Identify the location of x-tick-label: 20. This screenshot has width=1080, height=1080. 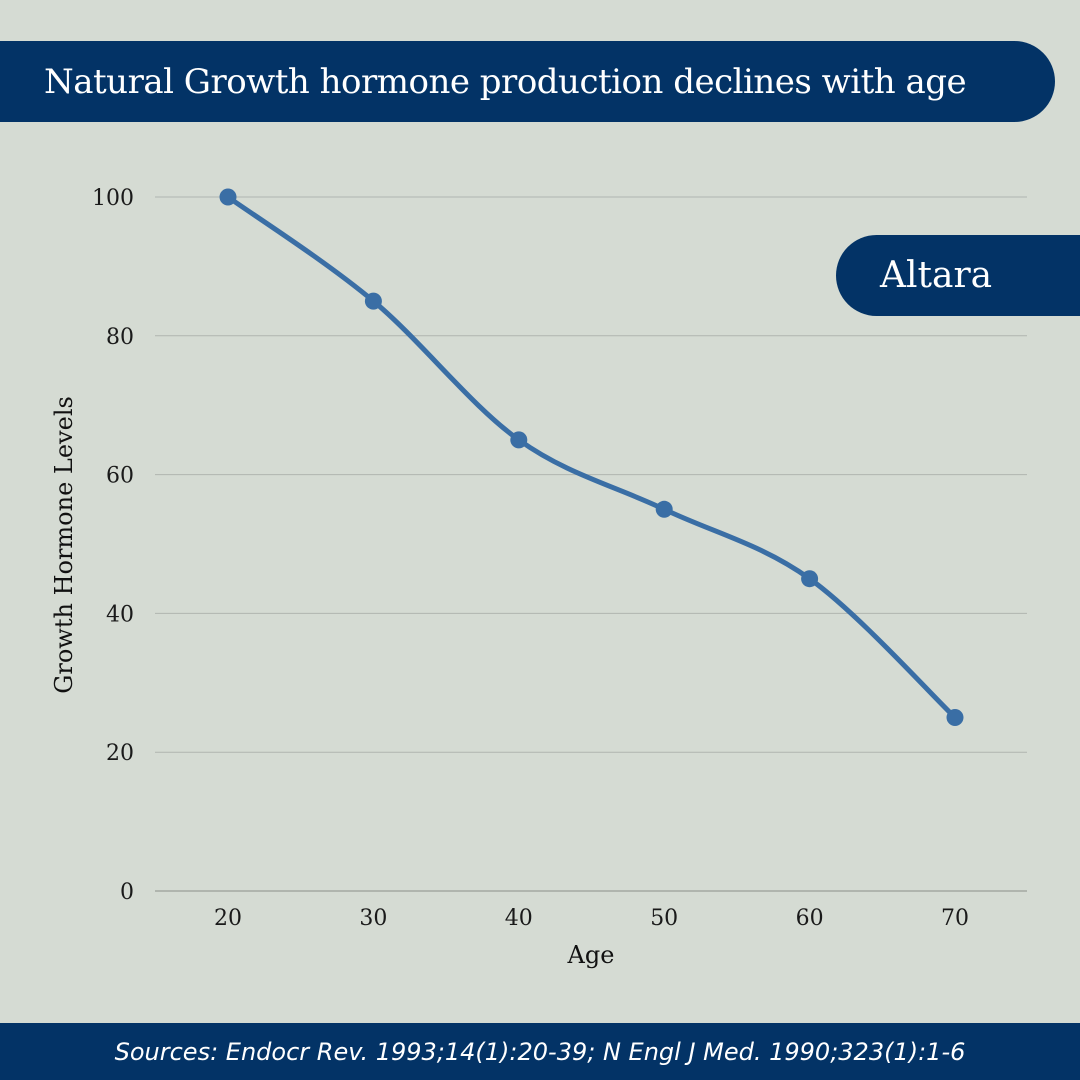
(228, 918).